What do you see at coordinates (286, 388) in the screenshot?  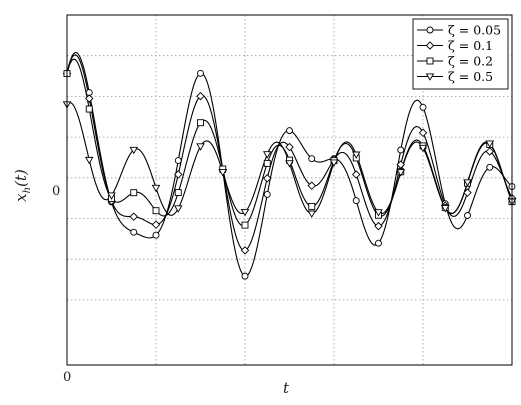 I see `x-axis-label: t` at bounding box center [286, 388].